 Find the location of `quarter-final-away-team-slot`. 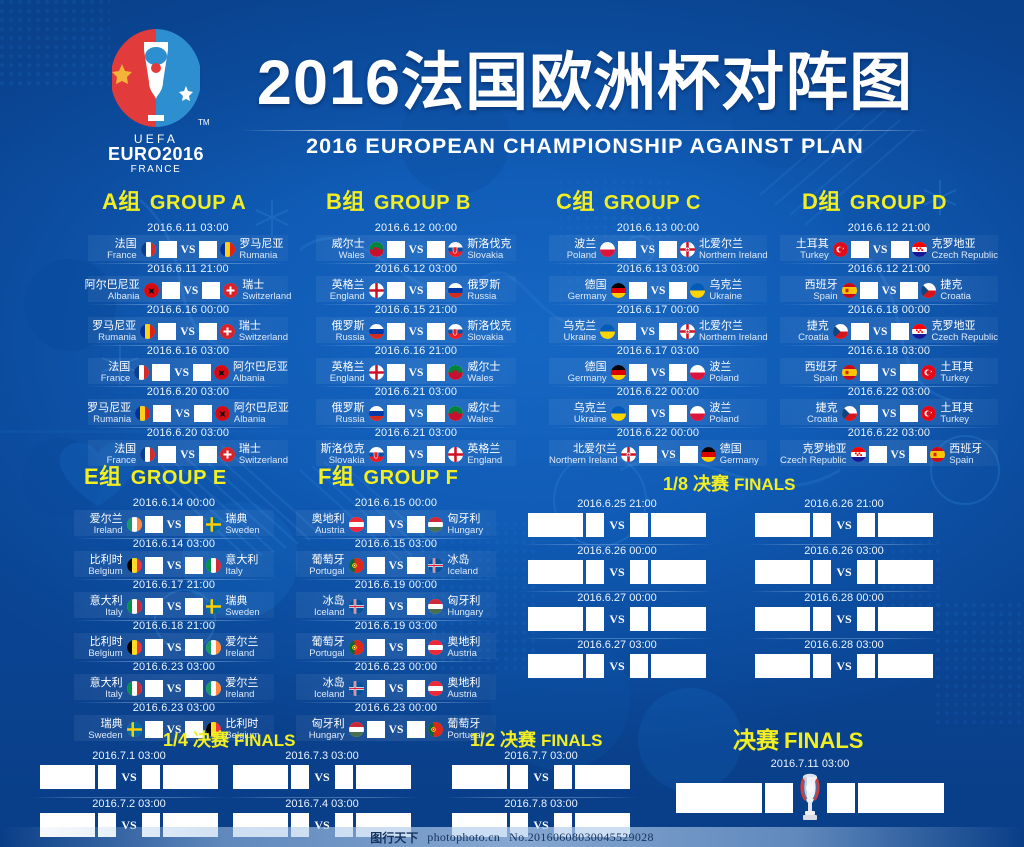

quarter-final-away-team-slot is located at coordinates (383, 777).